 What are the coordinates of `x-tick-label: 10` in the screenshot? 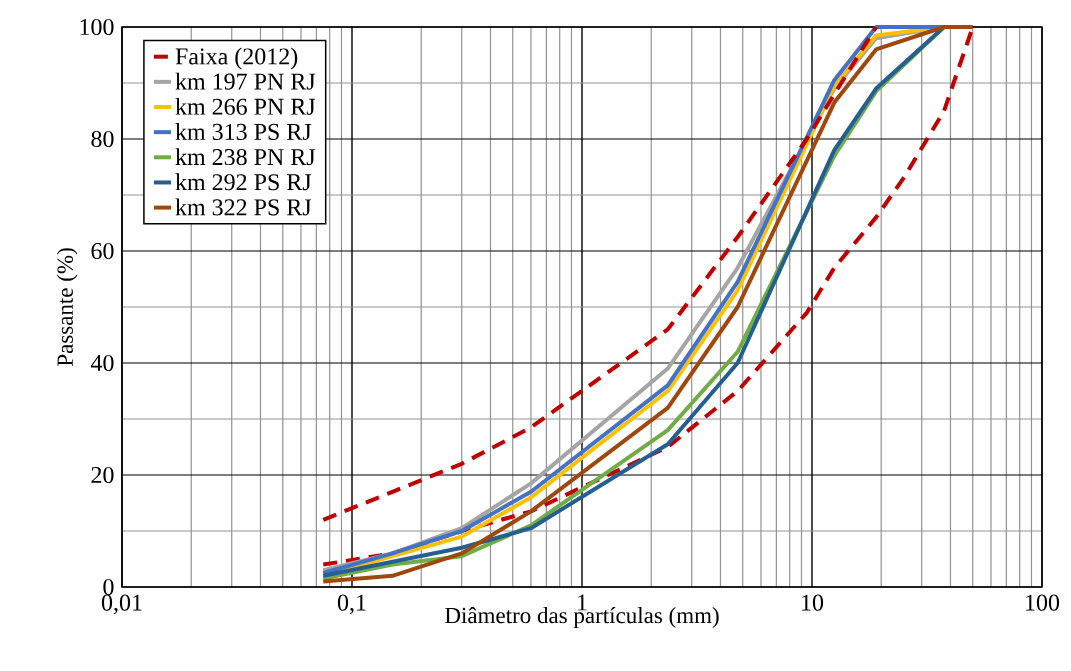 It's located at (813, 602).